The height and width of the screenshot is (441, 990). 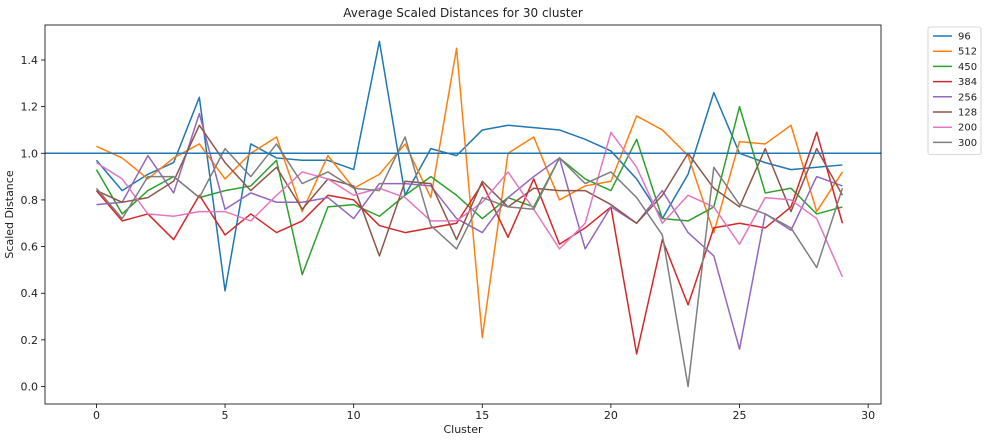 What do you see at coordinates (225, 415) in the screenshot?
I see `x-tick-label: 5` at bounding box center [225, 415].